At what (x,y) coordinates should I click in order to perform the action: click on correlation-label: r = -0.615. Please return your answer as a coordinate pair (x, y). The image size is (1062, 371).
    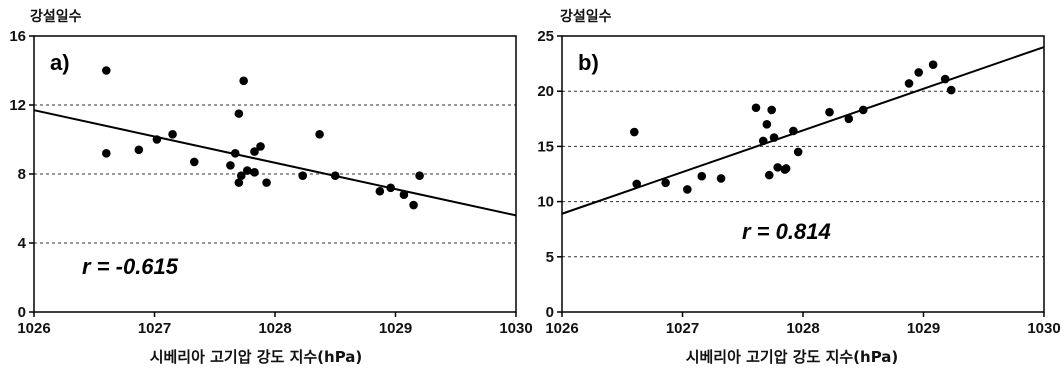
    Looking at the image, I should click on (130, 266).